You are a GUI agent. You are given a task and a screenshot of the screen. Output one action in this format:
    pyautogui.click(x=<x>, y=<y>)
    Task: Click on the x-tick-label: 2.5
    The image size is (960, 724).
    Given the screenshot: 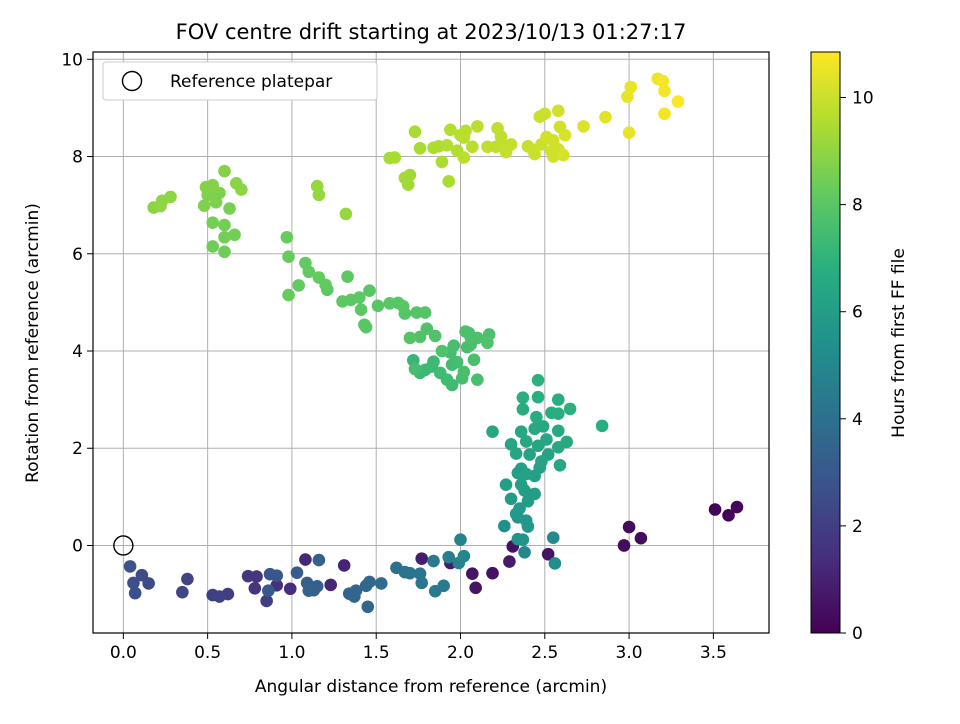 What is the action you would take?
    pyautogui.click(x=544, y=653)
    